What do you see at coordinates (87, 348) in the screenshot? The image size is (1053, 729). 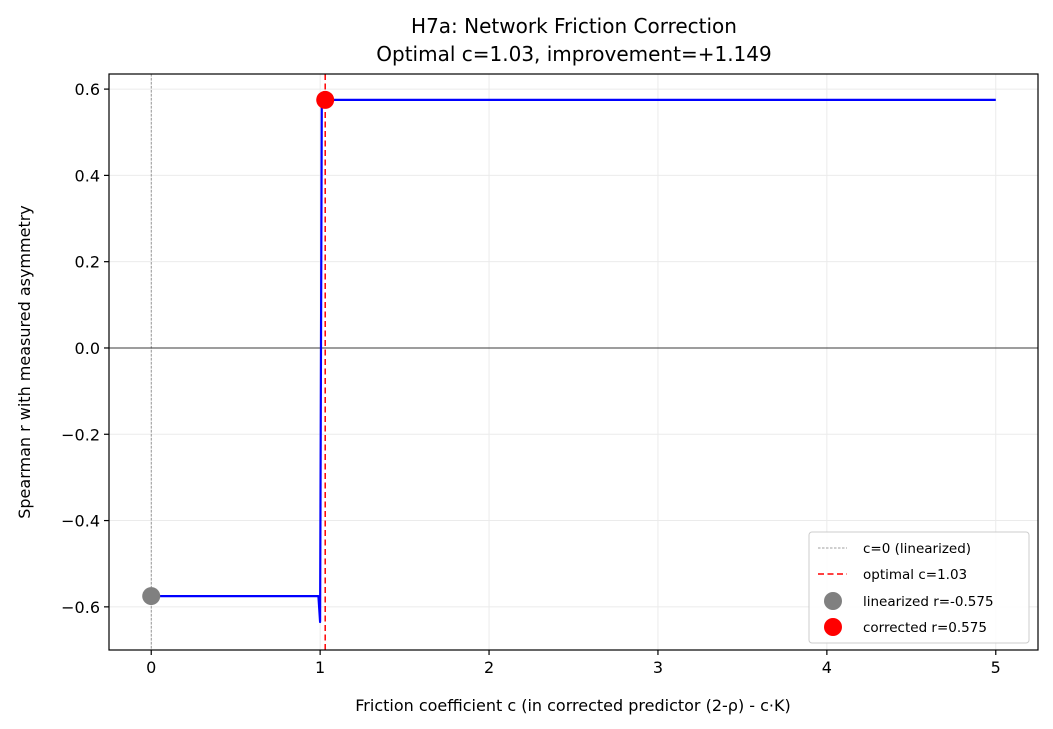 I see `y-tick-label: 0.0` at bounding box center [87, 348].